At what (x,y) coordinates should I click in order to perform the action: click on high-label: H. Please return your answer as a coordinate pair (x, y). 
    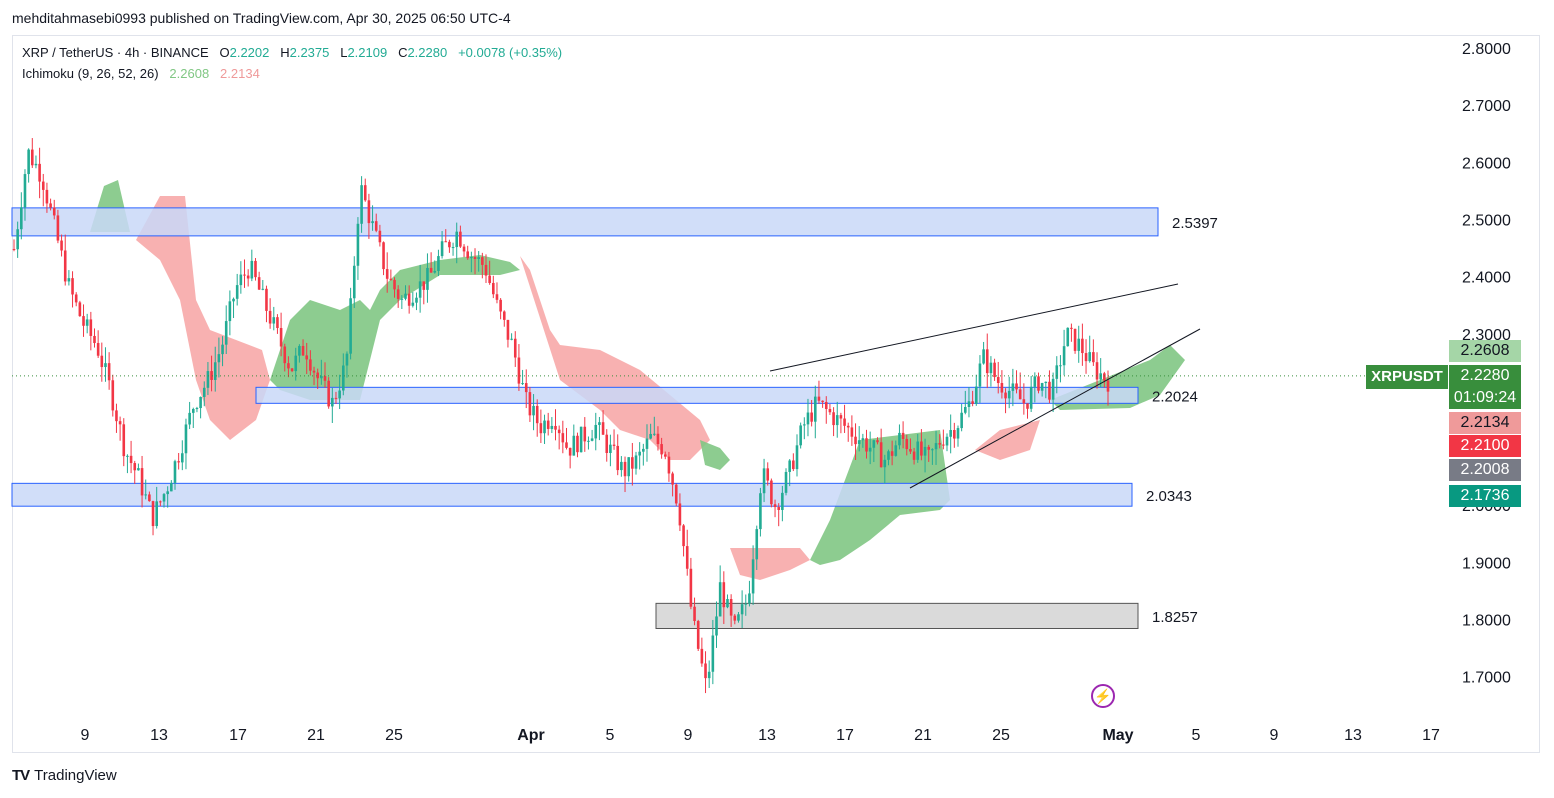
    Looking at the image, I should click on (285, 52).